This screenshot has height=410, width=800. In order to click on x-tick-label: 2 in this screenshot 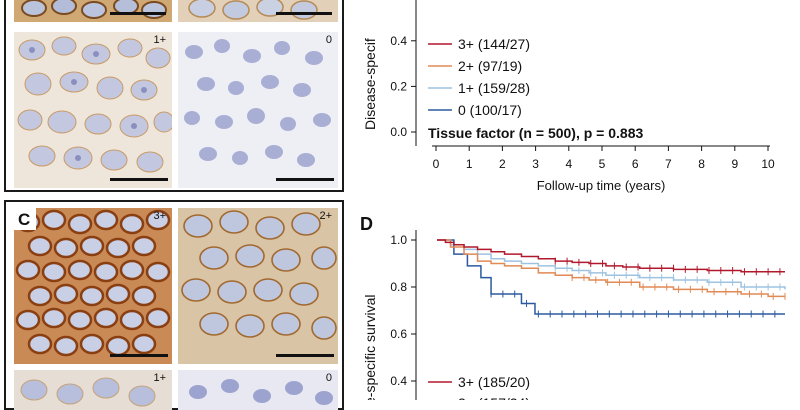, I will do `click(502, 164)`.